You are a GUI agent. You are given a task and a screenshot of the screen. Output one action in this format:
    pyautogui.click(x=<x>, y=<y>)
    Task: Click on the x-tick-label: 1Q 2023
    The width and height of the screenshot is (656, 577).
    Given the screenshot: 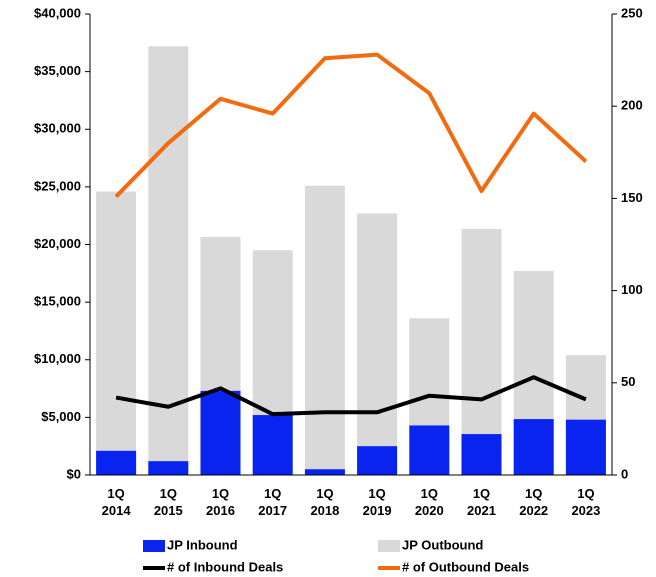 What is the action you would take?
    pyautogui.click(x=585, y=502)
    